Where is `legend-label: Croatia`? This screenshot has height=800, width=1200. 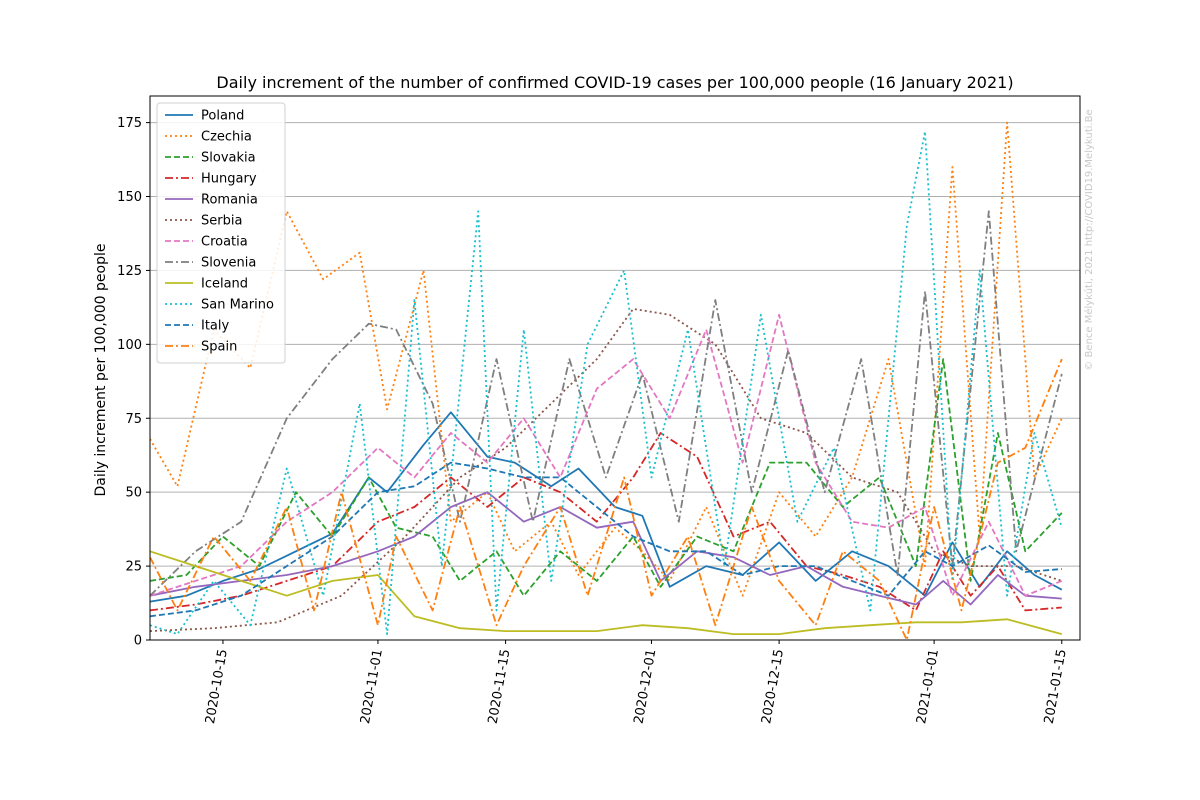 legend-label: Croatia is located at coordinates (224, 242).